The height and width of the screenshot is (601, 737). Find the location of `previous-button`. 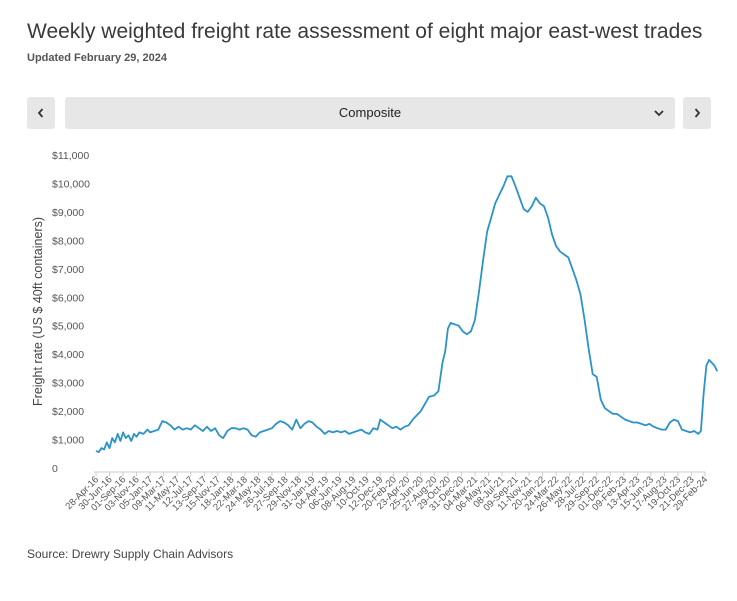

previous-button is located at coordinates (41, 113).